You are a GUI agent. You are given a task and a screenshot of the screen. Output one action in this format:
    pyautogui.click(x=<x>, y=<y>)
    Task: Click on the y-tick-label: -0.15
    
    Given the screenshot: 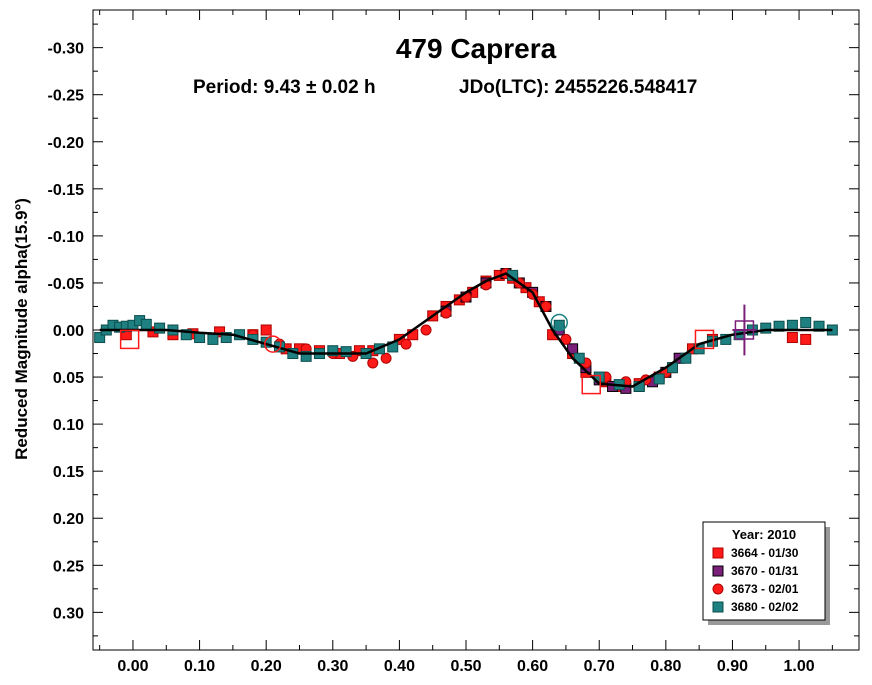 What is the action you would take?
    pyautogui.click(x=66, y=190)
    